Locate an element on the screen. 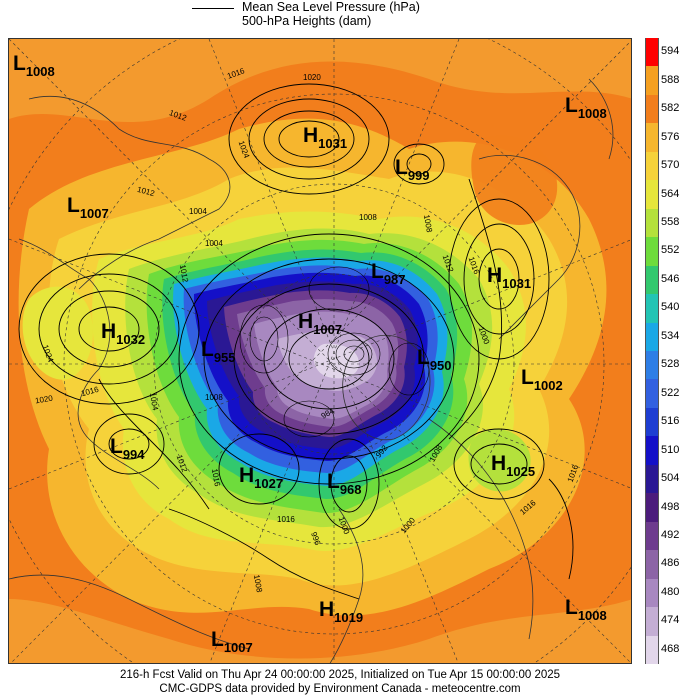 This screenshot has height=700, width=680. pressure-system-low: L994 is located at coordinates (127, 448).